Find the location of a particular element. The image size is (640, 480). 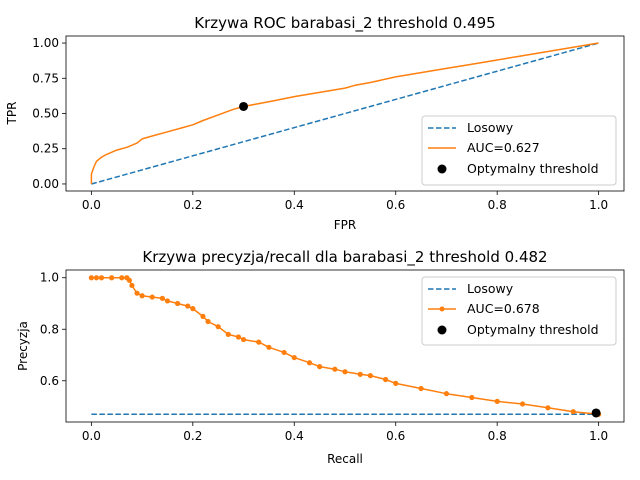

pr-legend-label-optimal: Optymalny threshold is located at coordinates (533, 329).